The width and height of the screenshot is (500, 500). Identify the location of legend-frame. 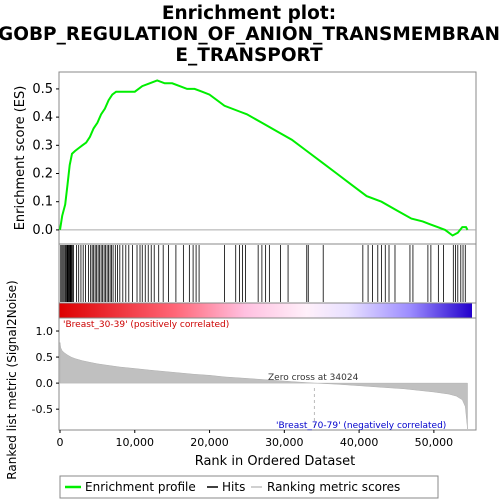
(249, 487).